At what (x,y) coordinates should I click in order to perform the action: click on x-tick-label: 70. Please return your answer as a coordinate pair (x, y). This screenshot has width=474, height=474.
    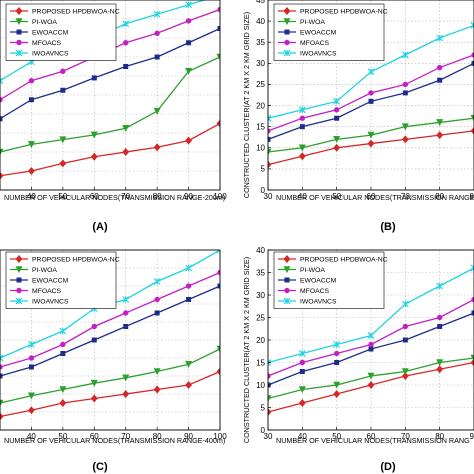
    Looking at the image, I should click on (125, 196).